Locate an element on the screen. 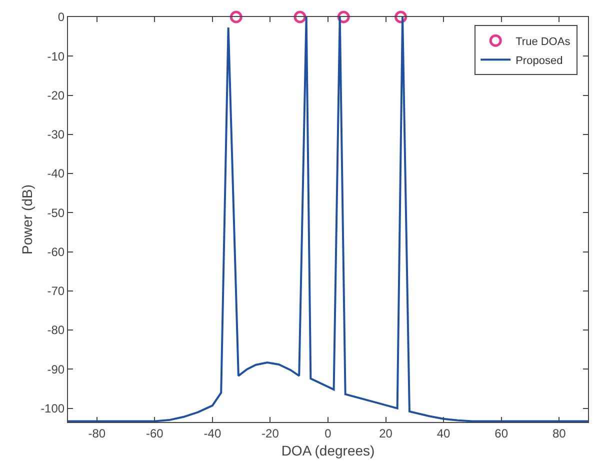 The width and height of the screenshot is (599, 472). x-tick-label: 0 is located at coordinates (328, 433).